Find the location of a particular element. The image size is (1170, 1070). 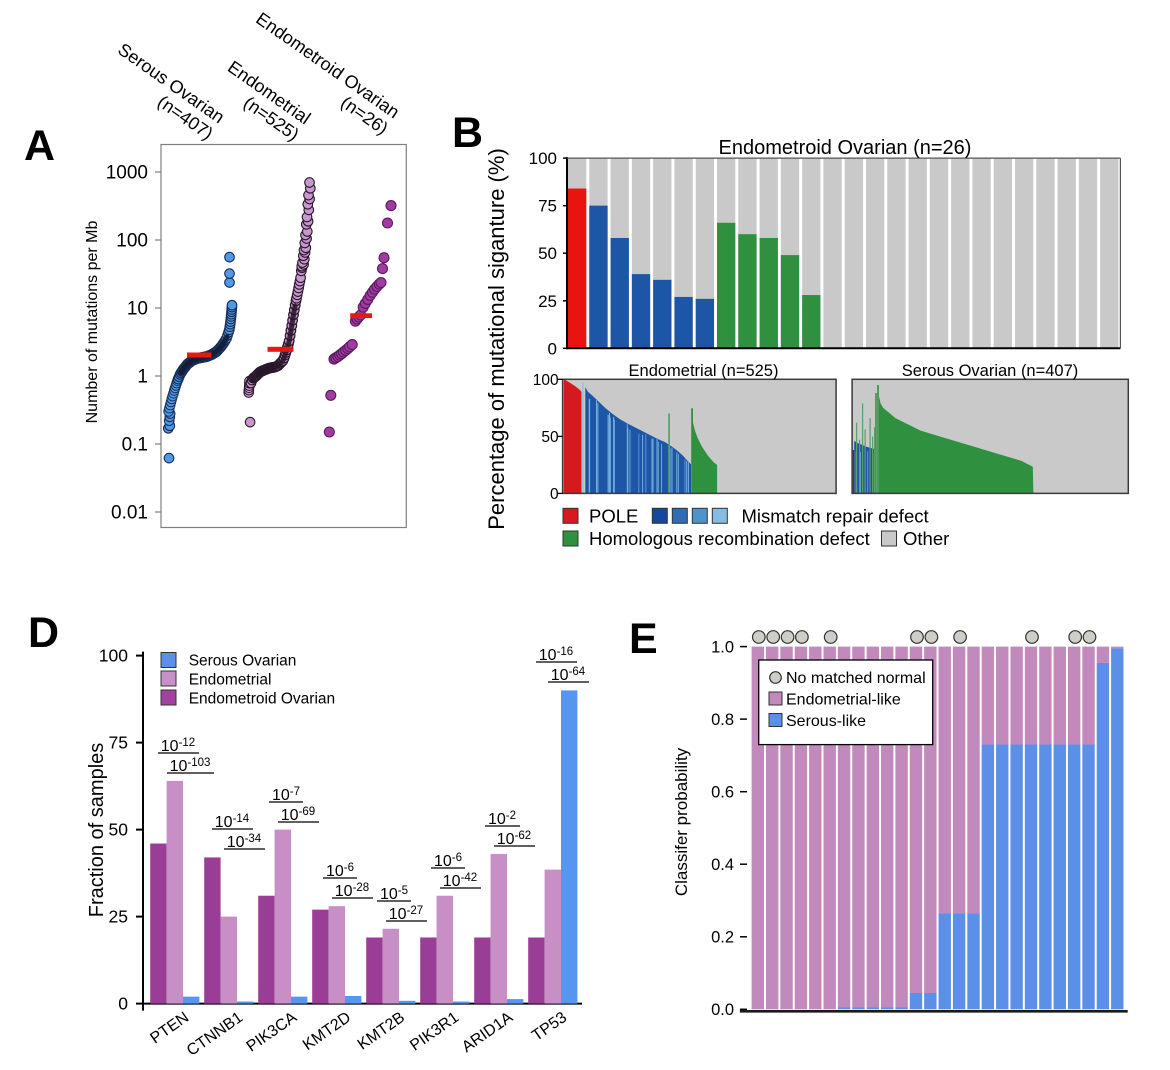

svg-text: Endometroid Ovarian (n=26) is located at coordinates (845, 148).